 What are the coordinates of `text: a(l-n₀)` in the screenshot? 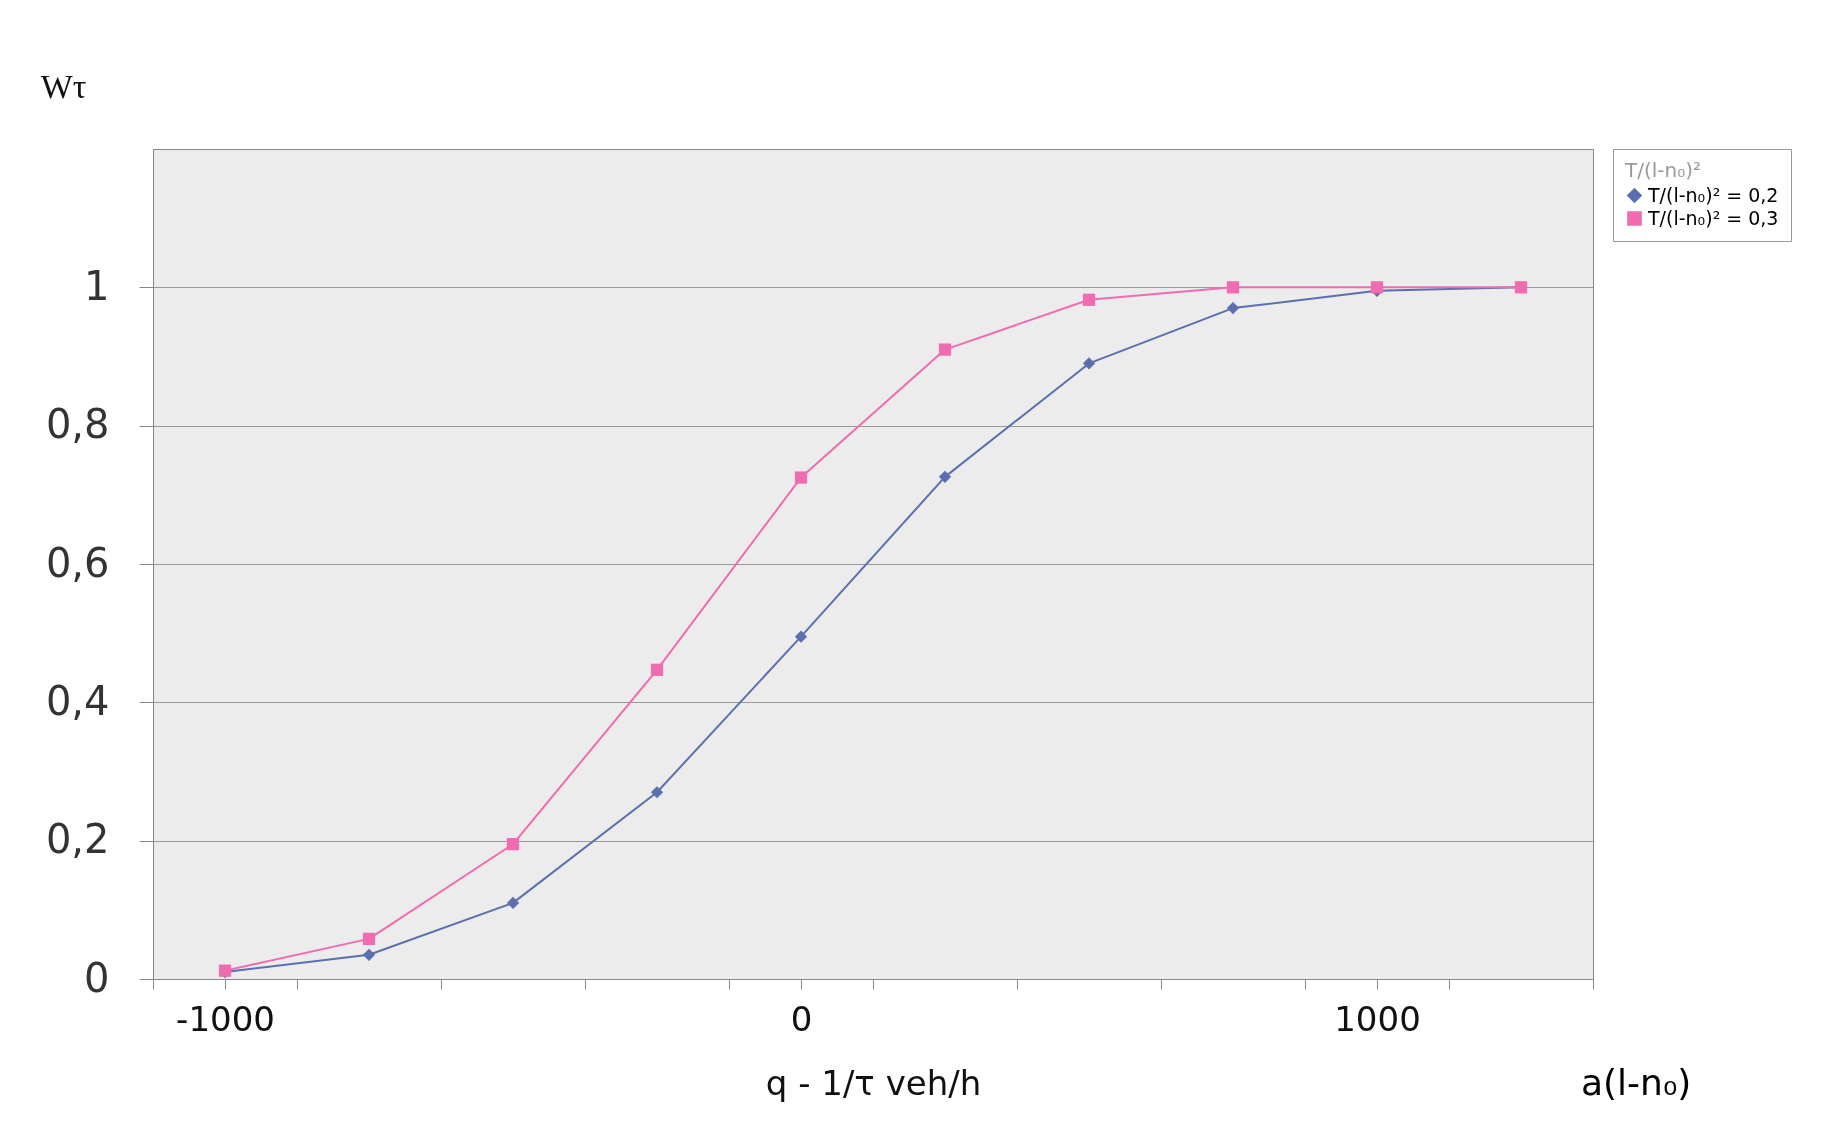 It's located at (1636, 1082).